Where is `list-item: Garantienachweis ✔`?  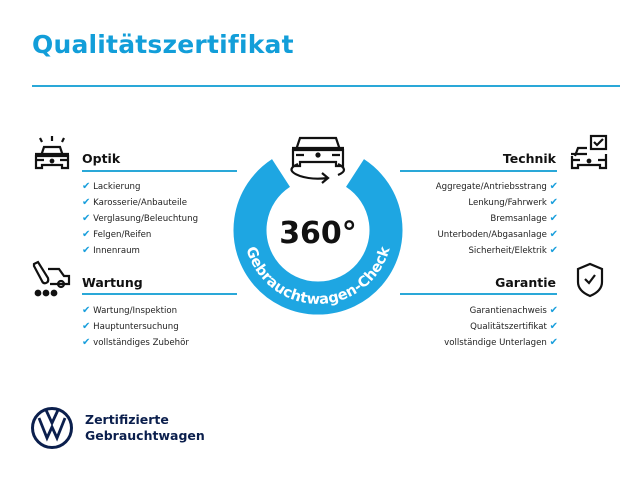 list-item: Garantienachweis ✔ is located at coordinates (513, 310).